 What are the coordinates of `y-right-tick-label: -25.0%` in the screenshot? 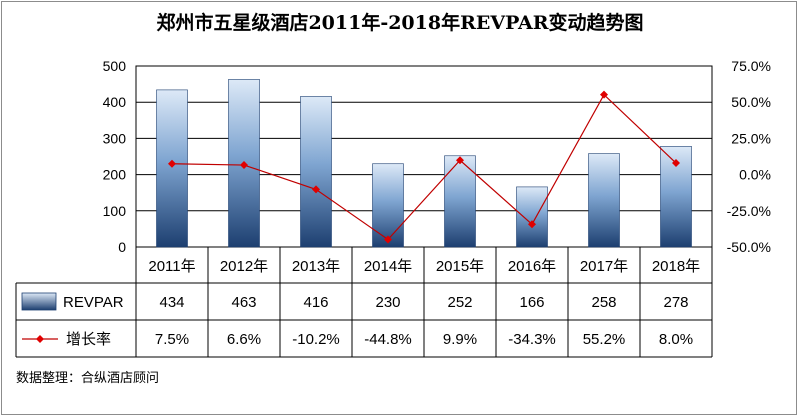 It's located at (749, 211).